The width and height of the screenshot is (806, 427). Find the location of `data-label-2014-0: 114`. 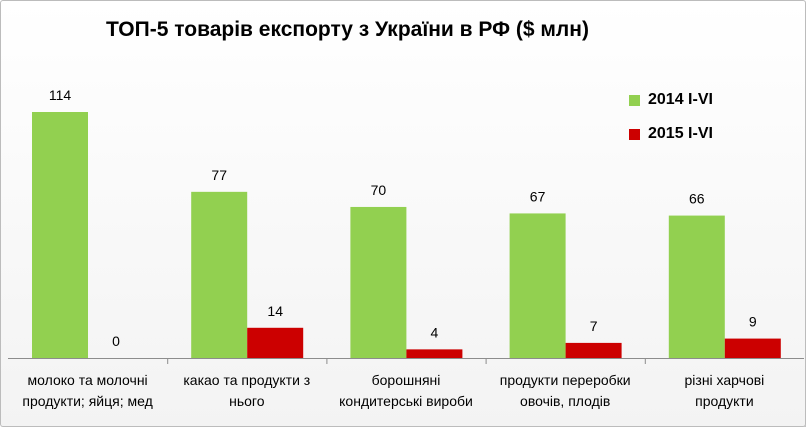

data-label-2014-0: 114 is located at coordinates (60, 95).